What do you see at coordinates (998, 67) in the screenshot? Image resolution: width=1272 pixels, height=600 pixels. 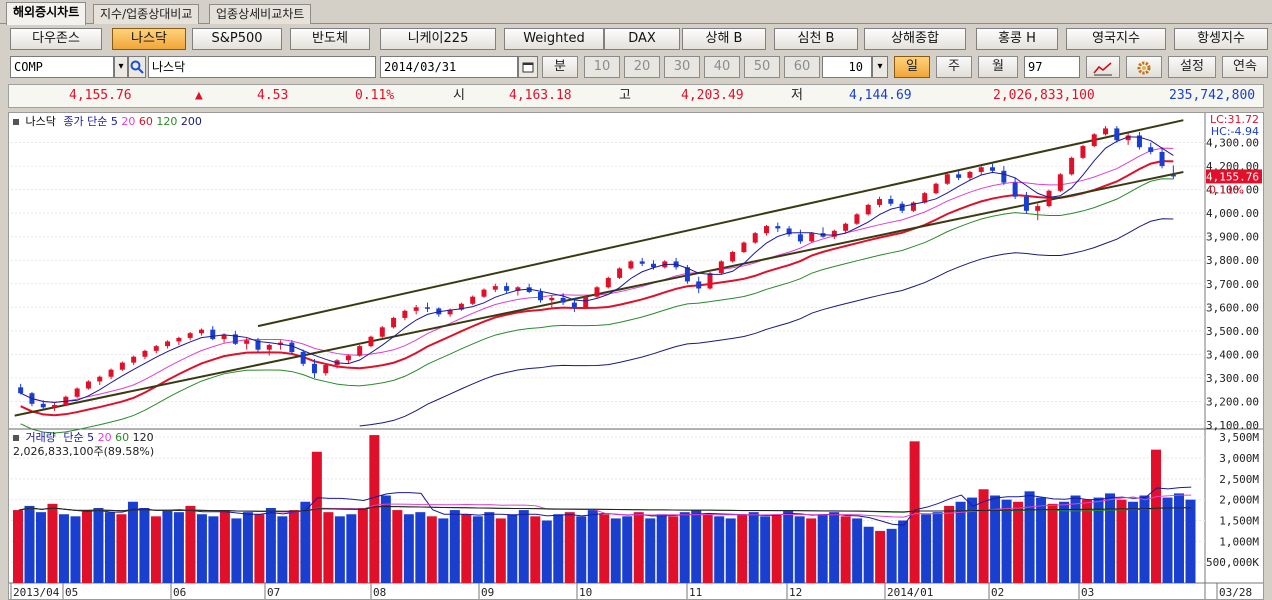 I see `month-button: 월` at bounding box center [998, 67].